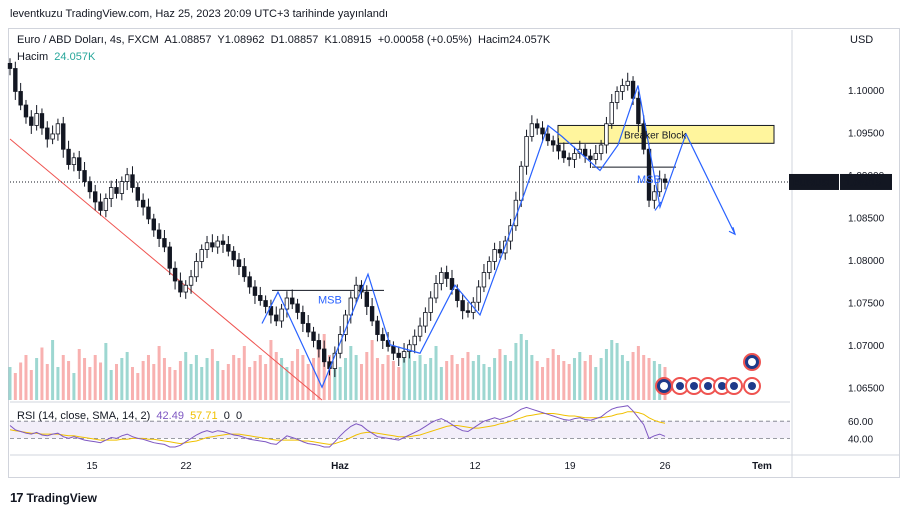  What do you see at coordinates (732, 231) in the screenshot?
I see `projection-arrow-icon` at bounding box center [732, 231].